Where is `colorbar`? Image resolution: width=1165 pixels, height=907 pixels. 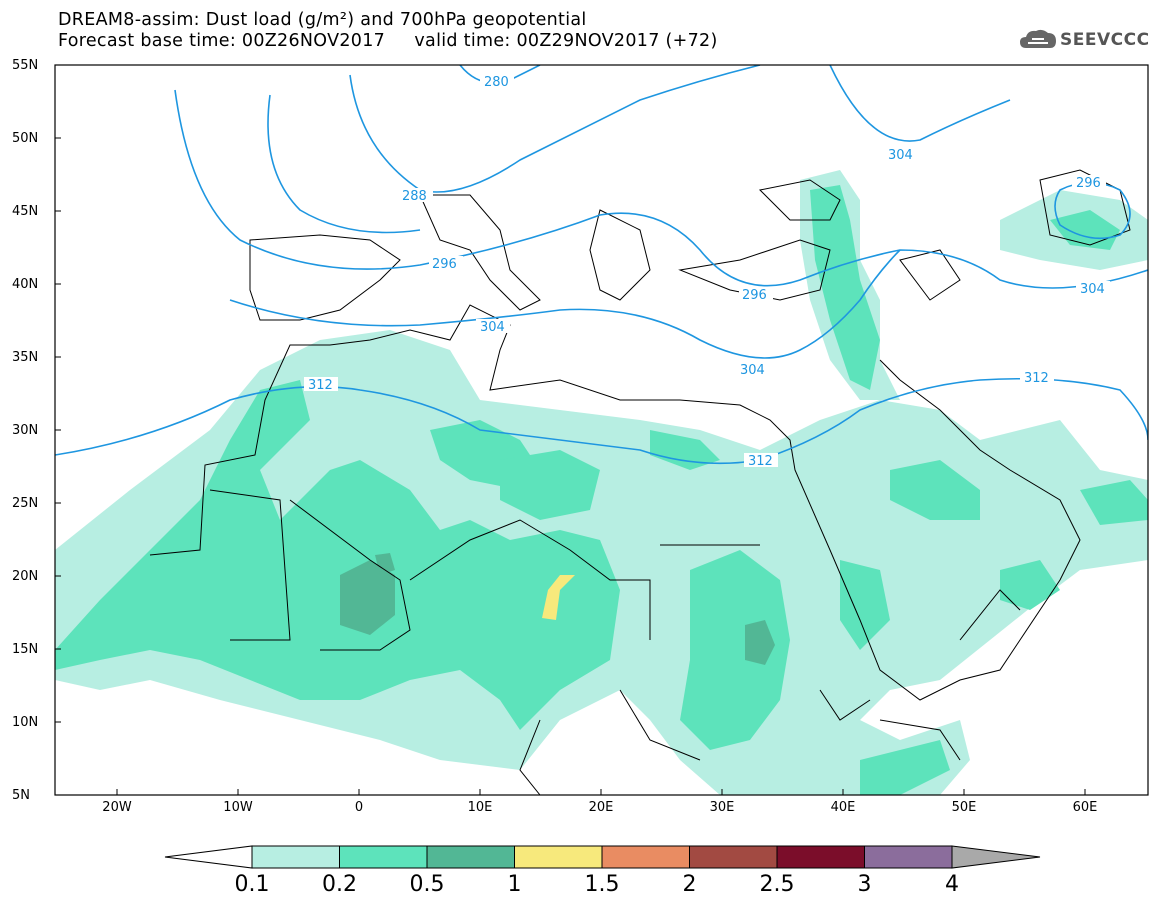 colorbar is located at coordinates (602, 857).